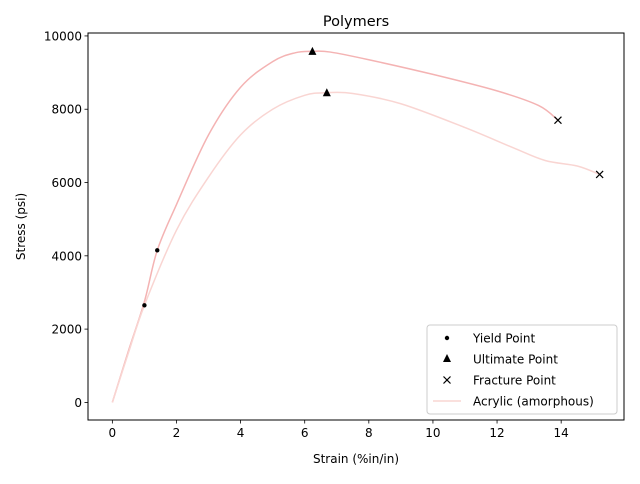 This screenshot has width=640, height=484. Describe the element at coordinates (78, 403) in the screenshot. I see `y-tick-label: 0` at that location.